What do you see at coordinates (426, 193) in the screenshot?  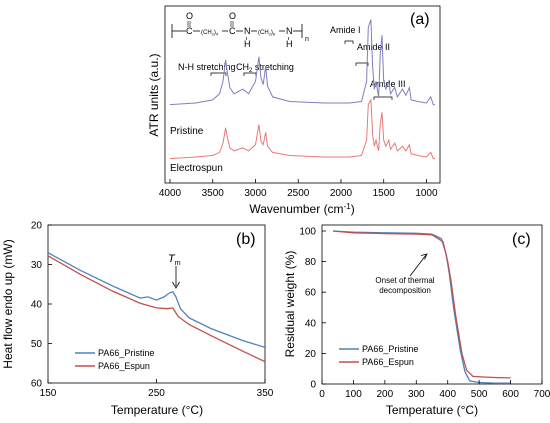 I see `x-tick-label-a: 1000` at bounding box center [426, 193].